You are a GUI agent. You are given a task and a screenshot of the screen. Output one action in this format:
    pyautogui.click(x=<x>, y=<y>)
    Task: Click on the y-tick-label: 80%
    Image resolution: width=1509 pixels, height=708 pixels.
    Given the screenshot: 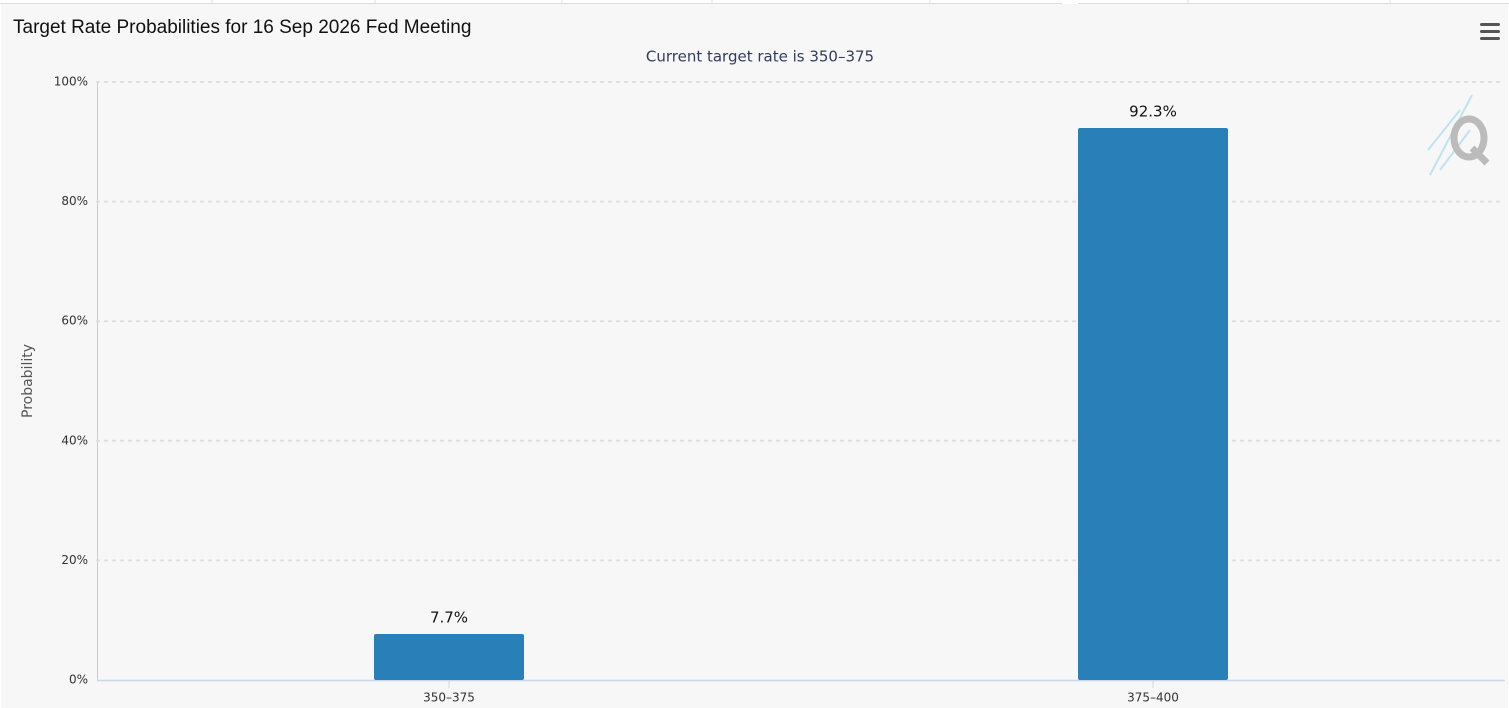 What is the action you would take?
    pyautogui.click(x=74, y=201)
    